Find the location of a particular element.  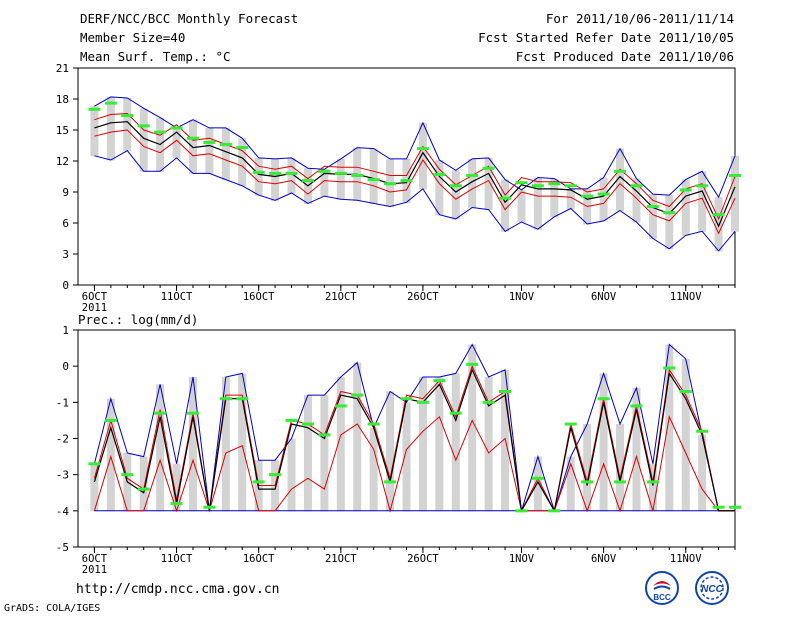

x-tick-label: 21OCT is located at coordinates (341, 559).